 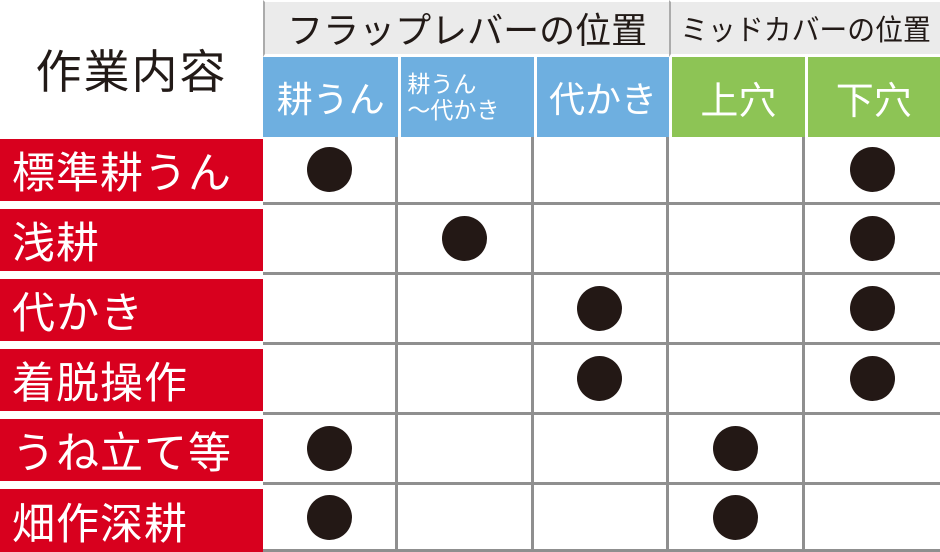 I want to click on mid-cover-group-header: ミッドカバーの位置, so click(x=804, y=28).